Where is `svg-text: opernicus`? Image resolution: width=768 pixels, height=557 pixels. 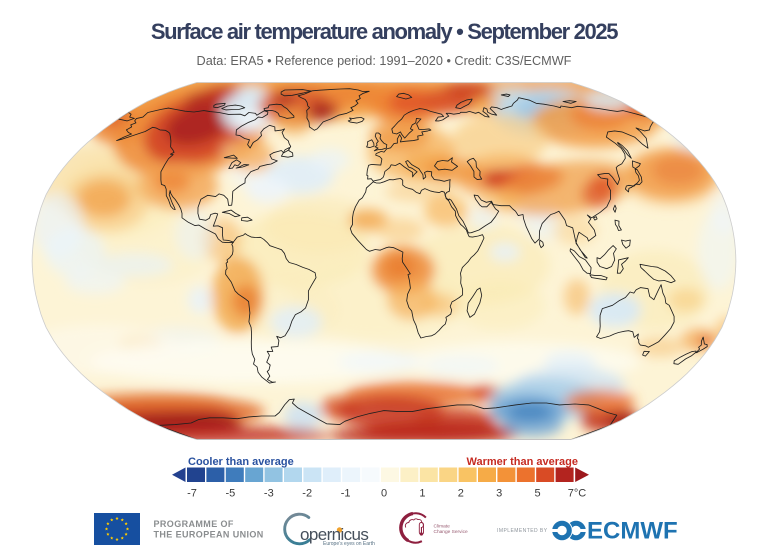
svg-text: opernicus is located at coordinates (334, 534).